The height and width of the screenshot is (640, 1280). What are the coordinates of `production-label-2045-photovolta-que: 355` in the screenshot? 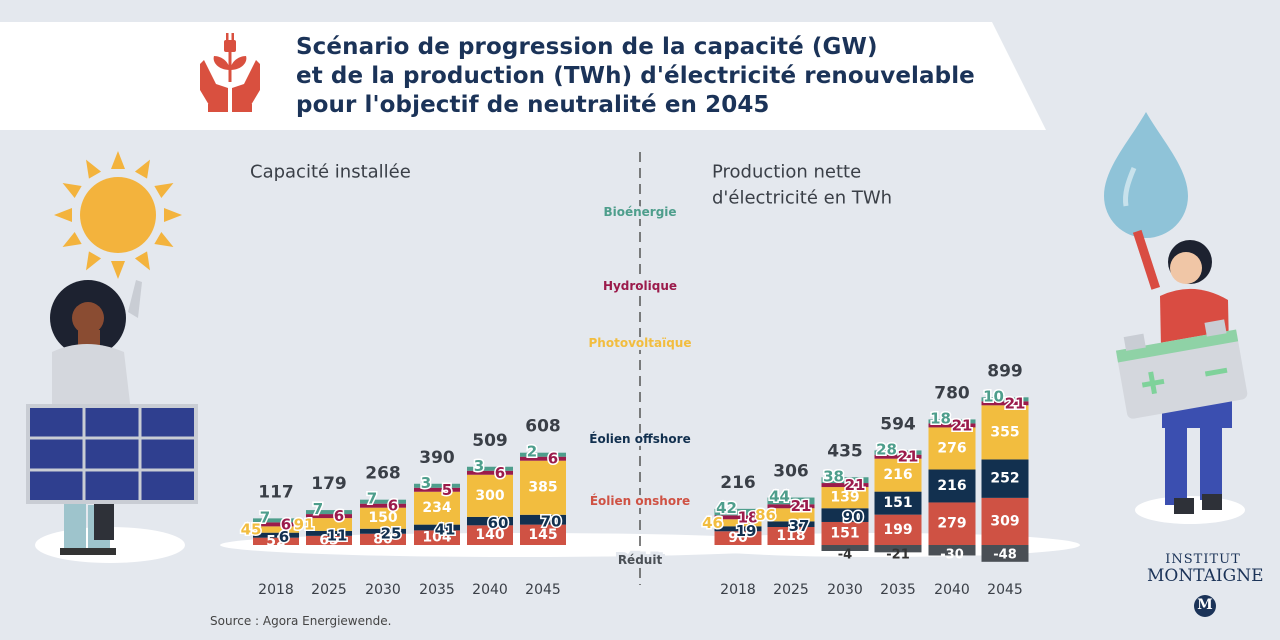 It's located at (1004, 432).